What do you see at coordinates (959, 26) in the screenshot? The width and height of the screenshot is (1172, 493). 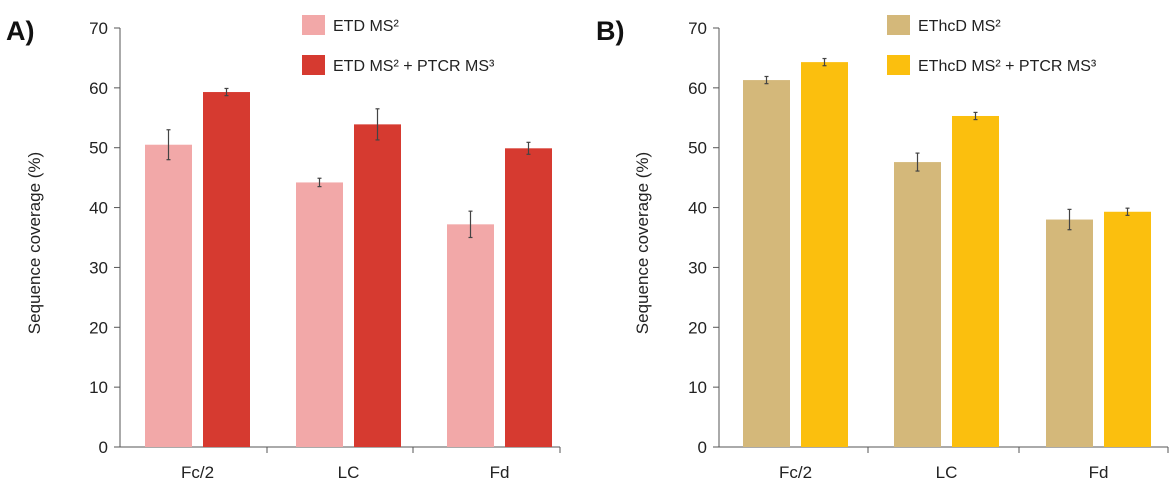 I see `legend-label: EThcD MS²` at bounding box center [959, 26].